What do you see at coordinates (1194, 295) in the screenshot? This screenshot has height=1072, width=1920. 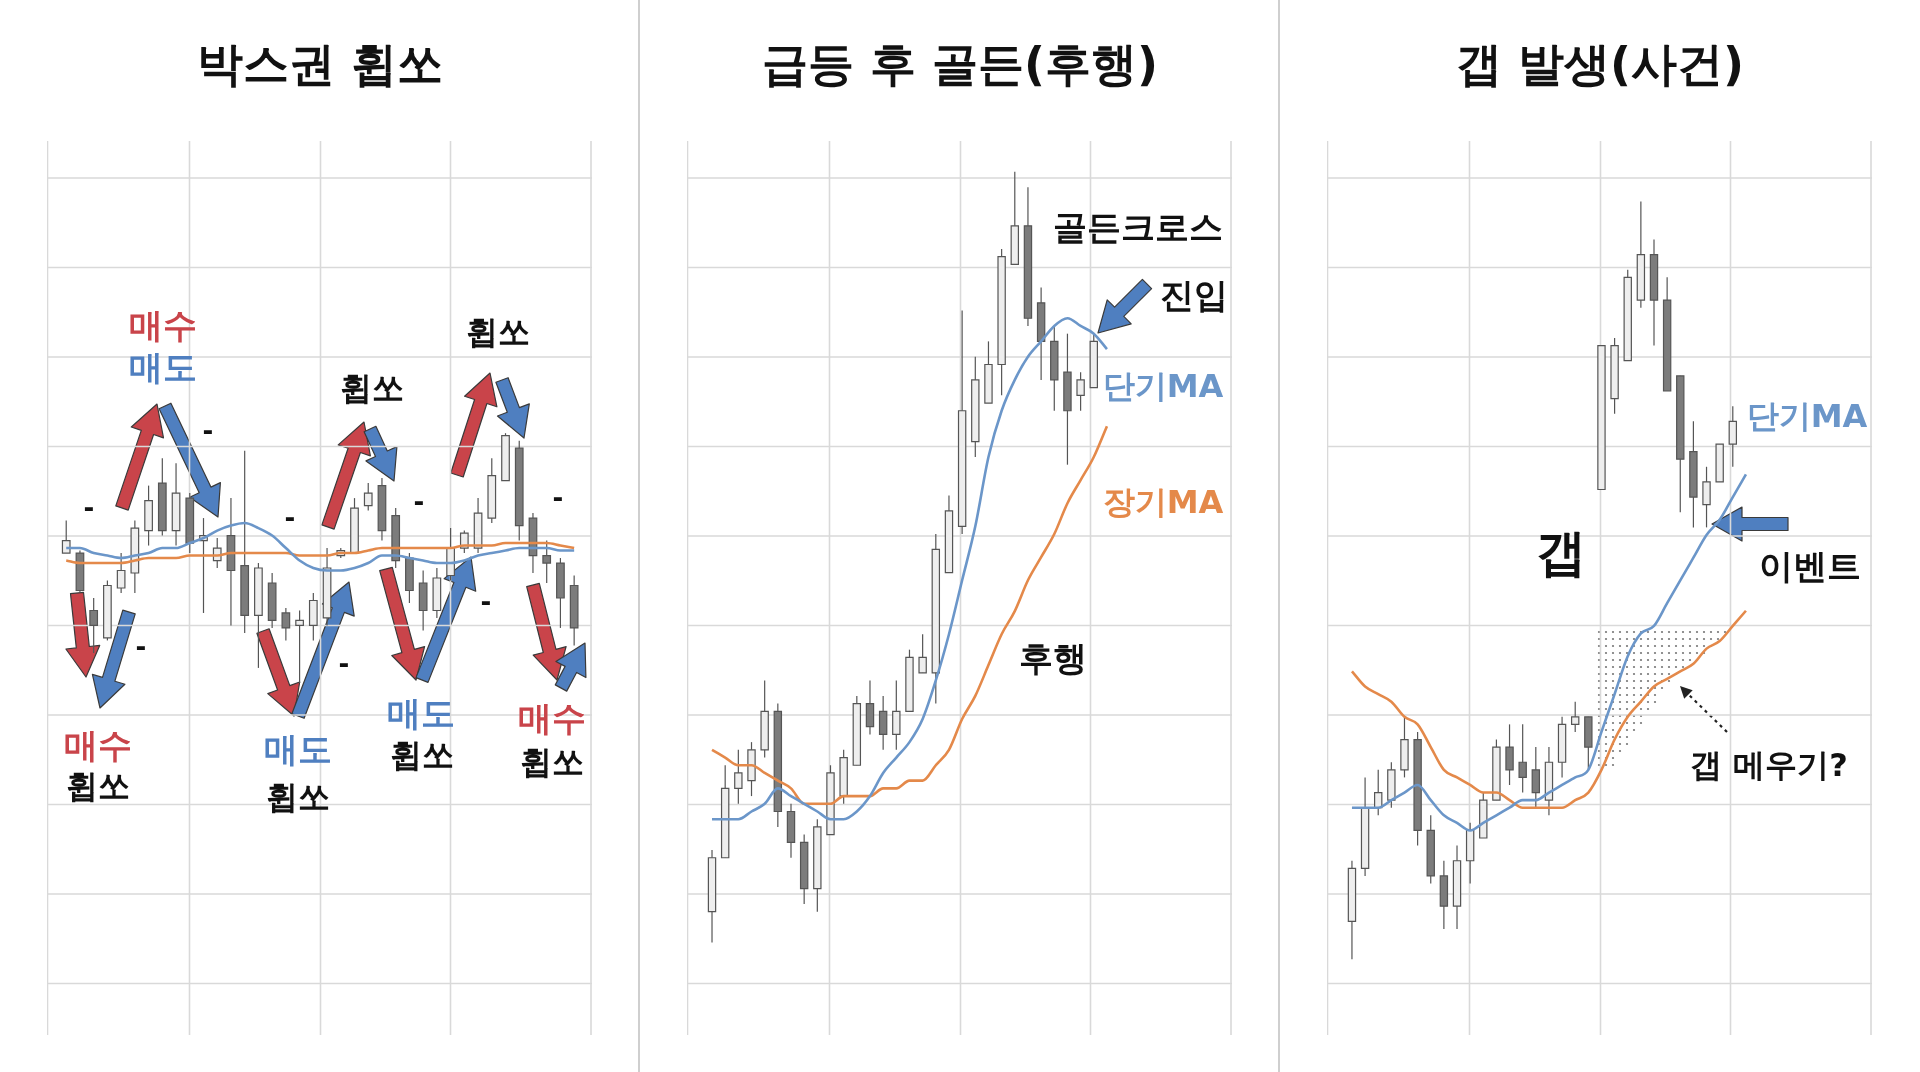 I see `text: 진입` at bounding box center [1194, 295].